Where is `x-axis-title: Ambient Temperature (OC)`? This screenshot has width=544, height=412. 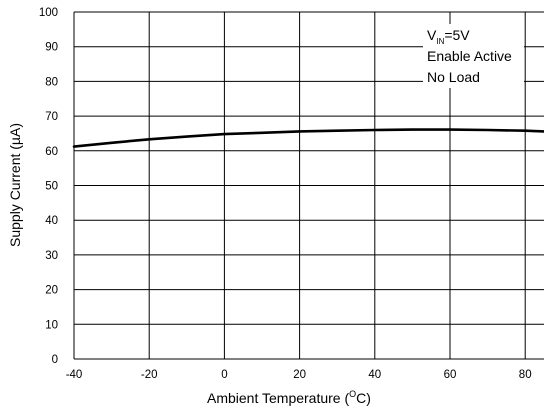
x-axis-title: Ambient Temperature (OC) is located at coordinates (289, 397).